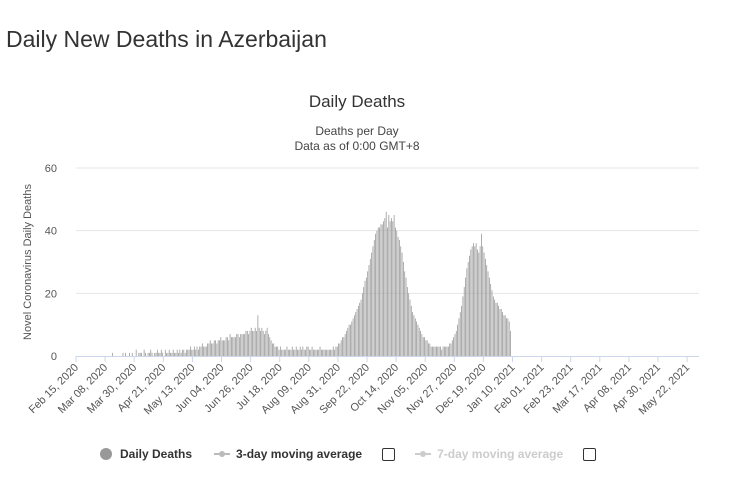  Describe the element at coordinates (146, 454) in the screenshot. I see `legend-item-daily-deaths: Daily Deaths` at that location.